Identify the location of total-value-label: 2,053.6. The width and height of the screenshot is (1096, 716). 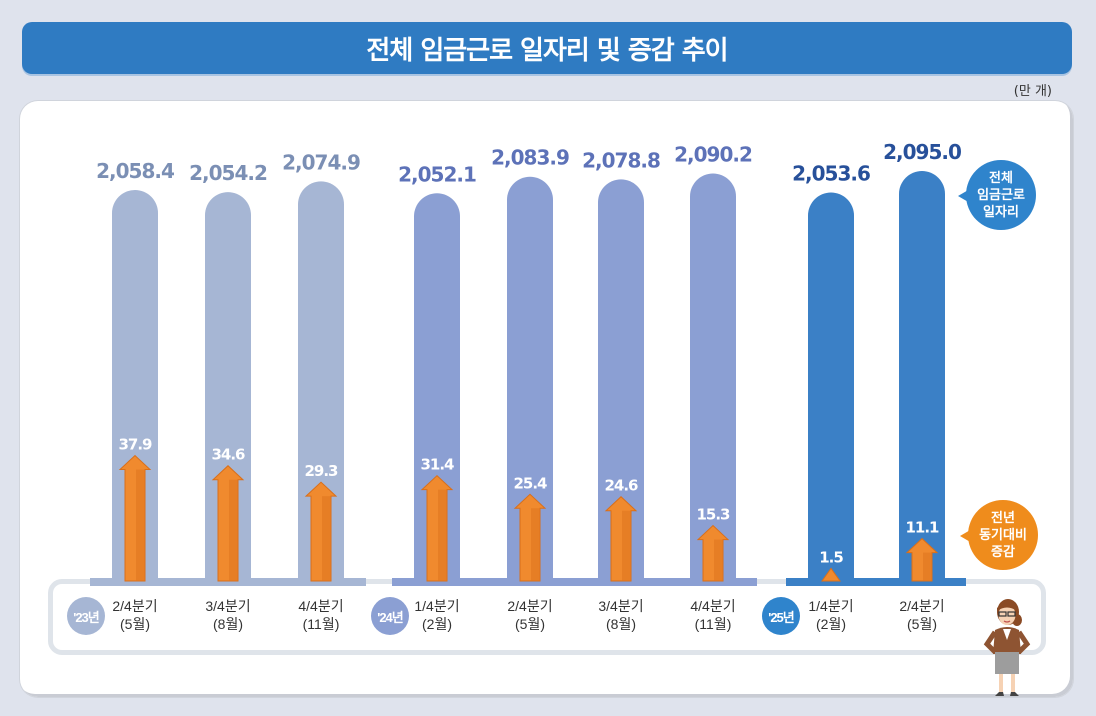
(831, 173).